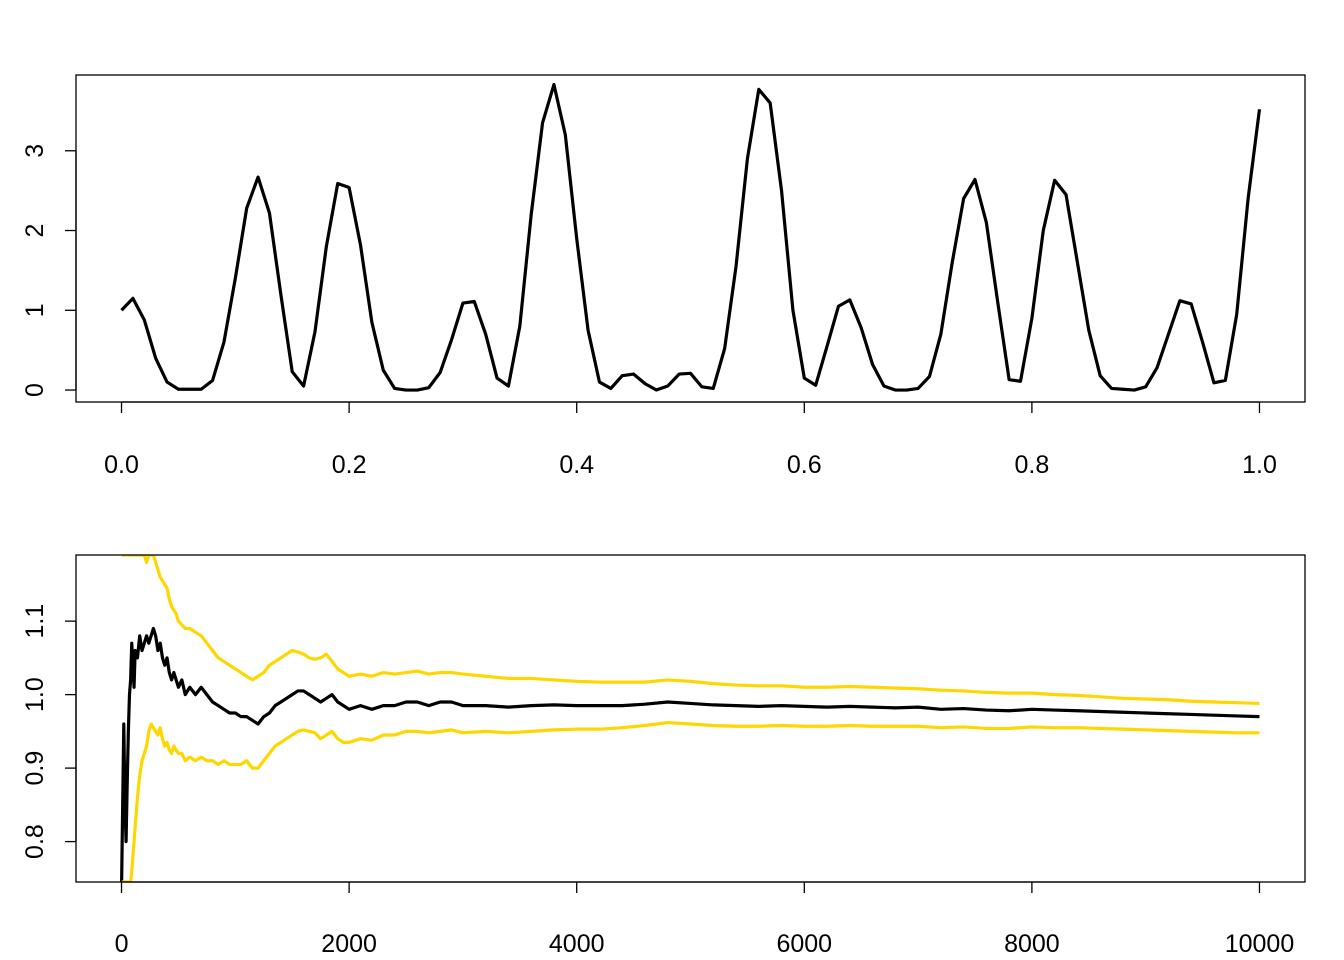 The width and height of the screenshot is (1344, 960). What do you see at coordinates (349, 944) in the screenshot?
I see `x-tick-label: 2000` at bounding box center [349, 944].